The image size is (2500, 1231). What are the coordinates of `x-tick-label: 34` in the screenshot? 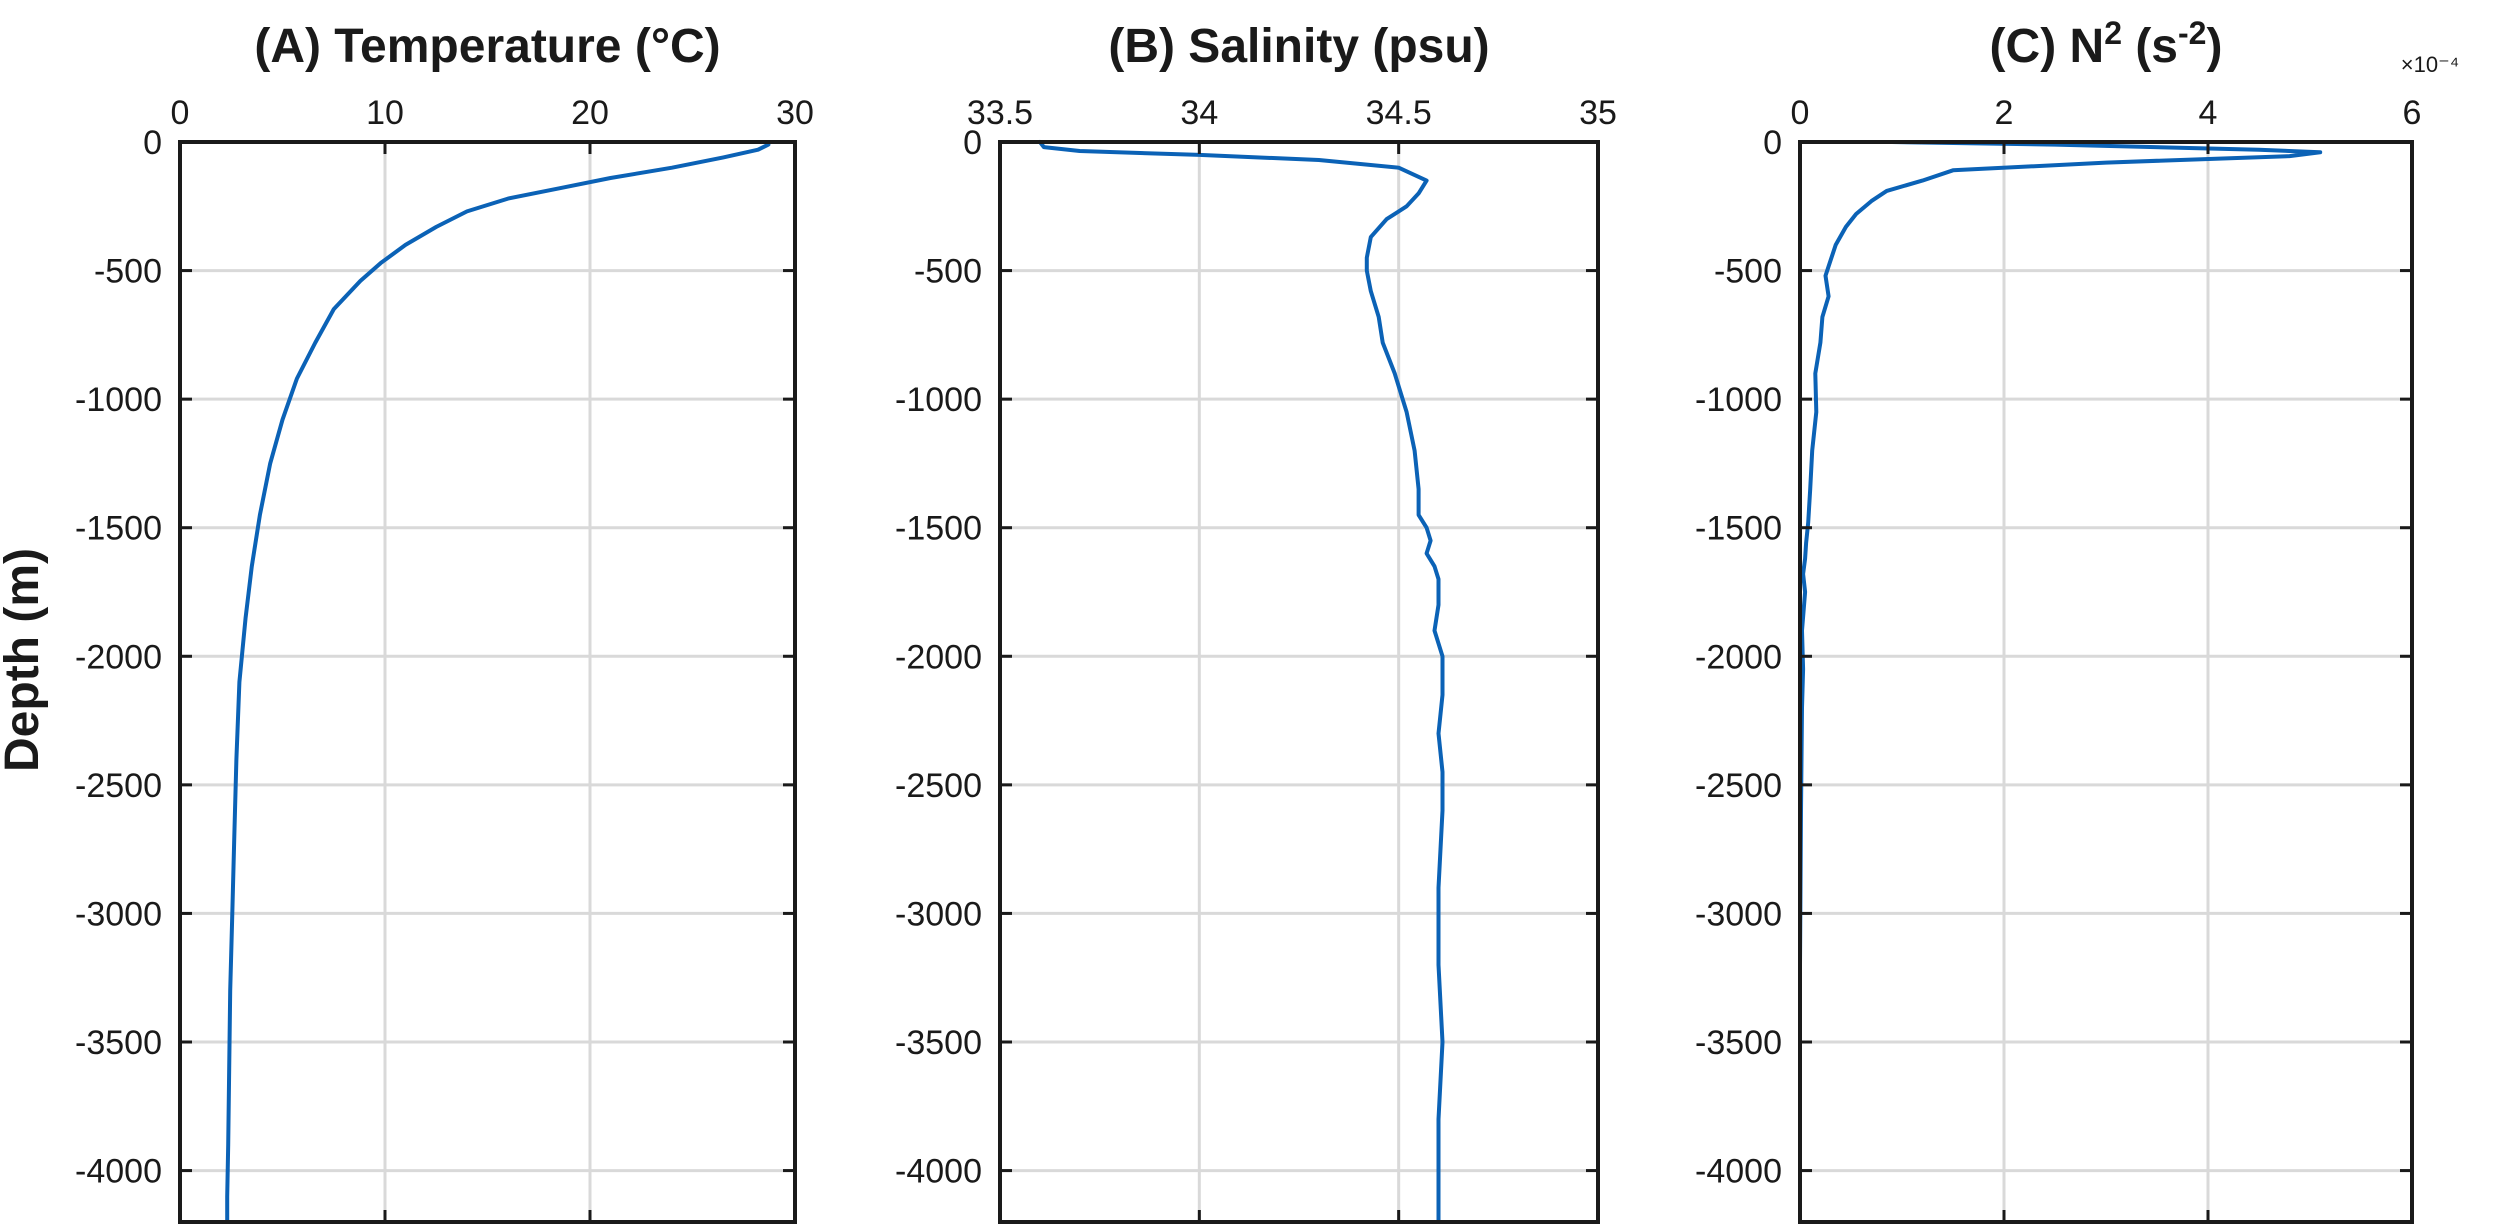 It's located at (1199, 113).